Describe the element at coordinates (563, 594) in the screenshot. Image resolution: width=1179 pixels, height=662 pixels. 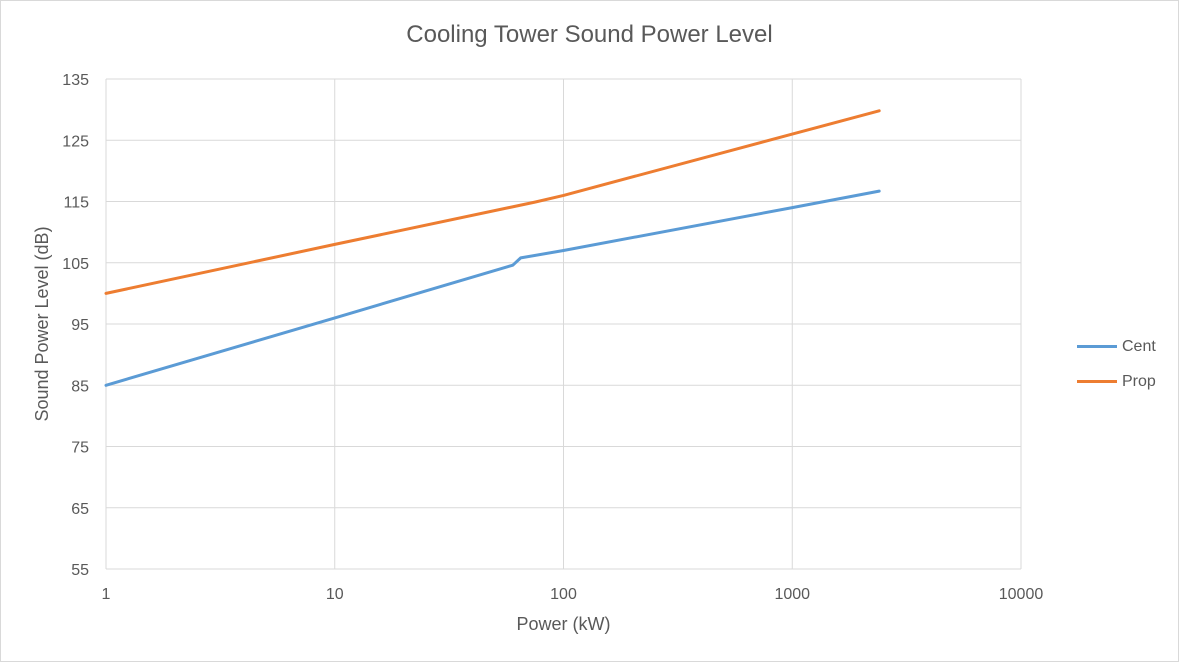
I see `x-tick-label: 100` at that location.